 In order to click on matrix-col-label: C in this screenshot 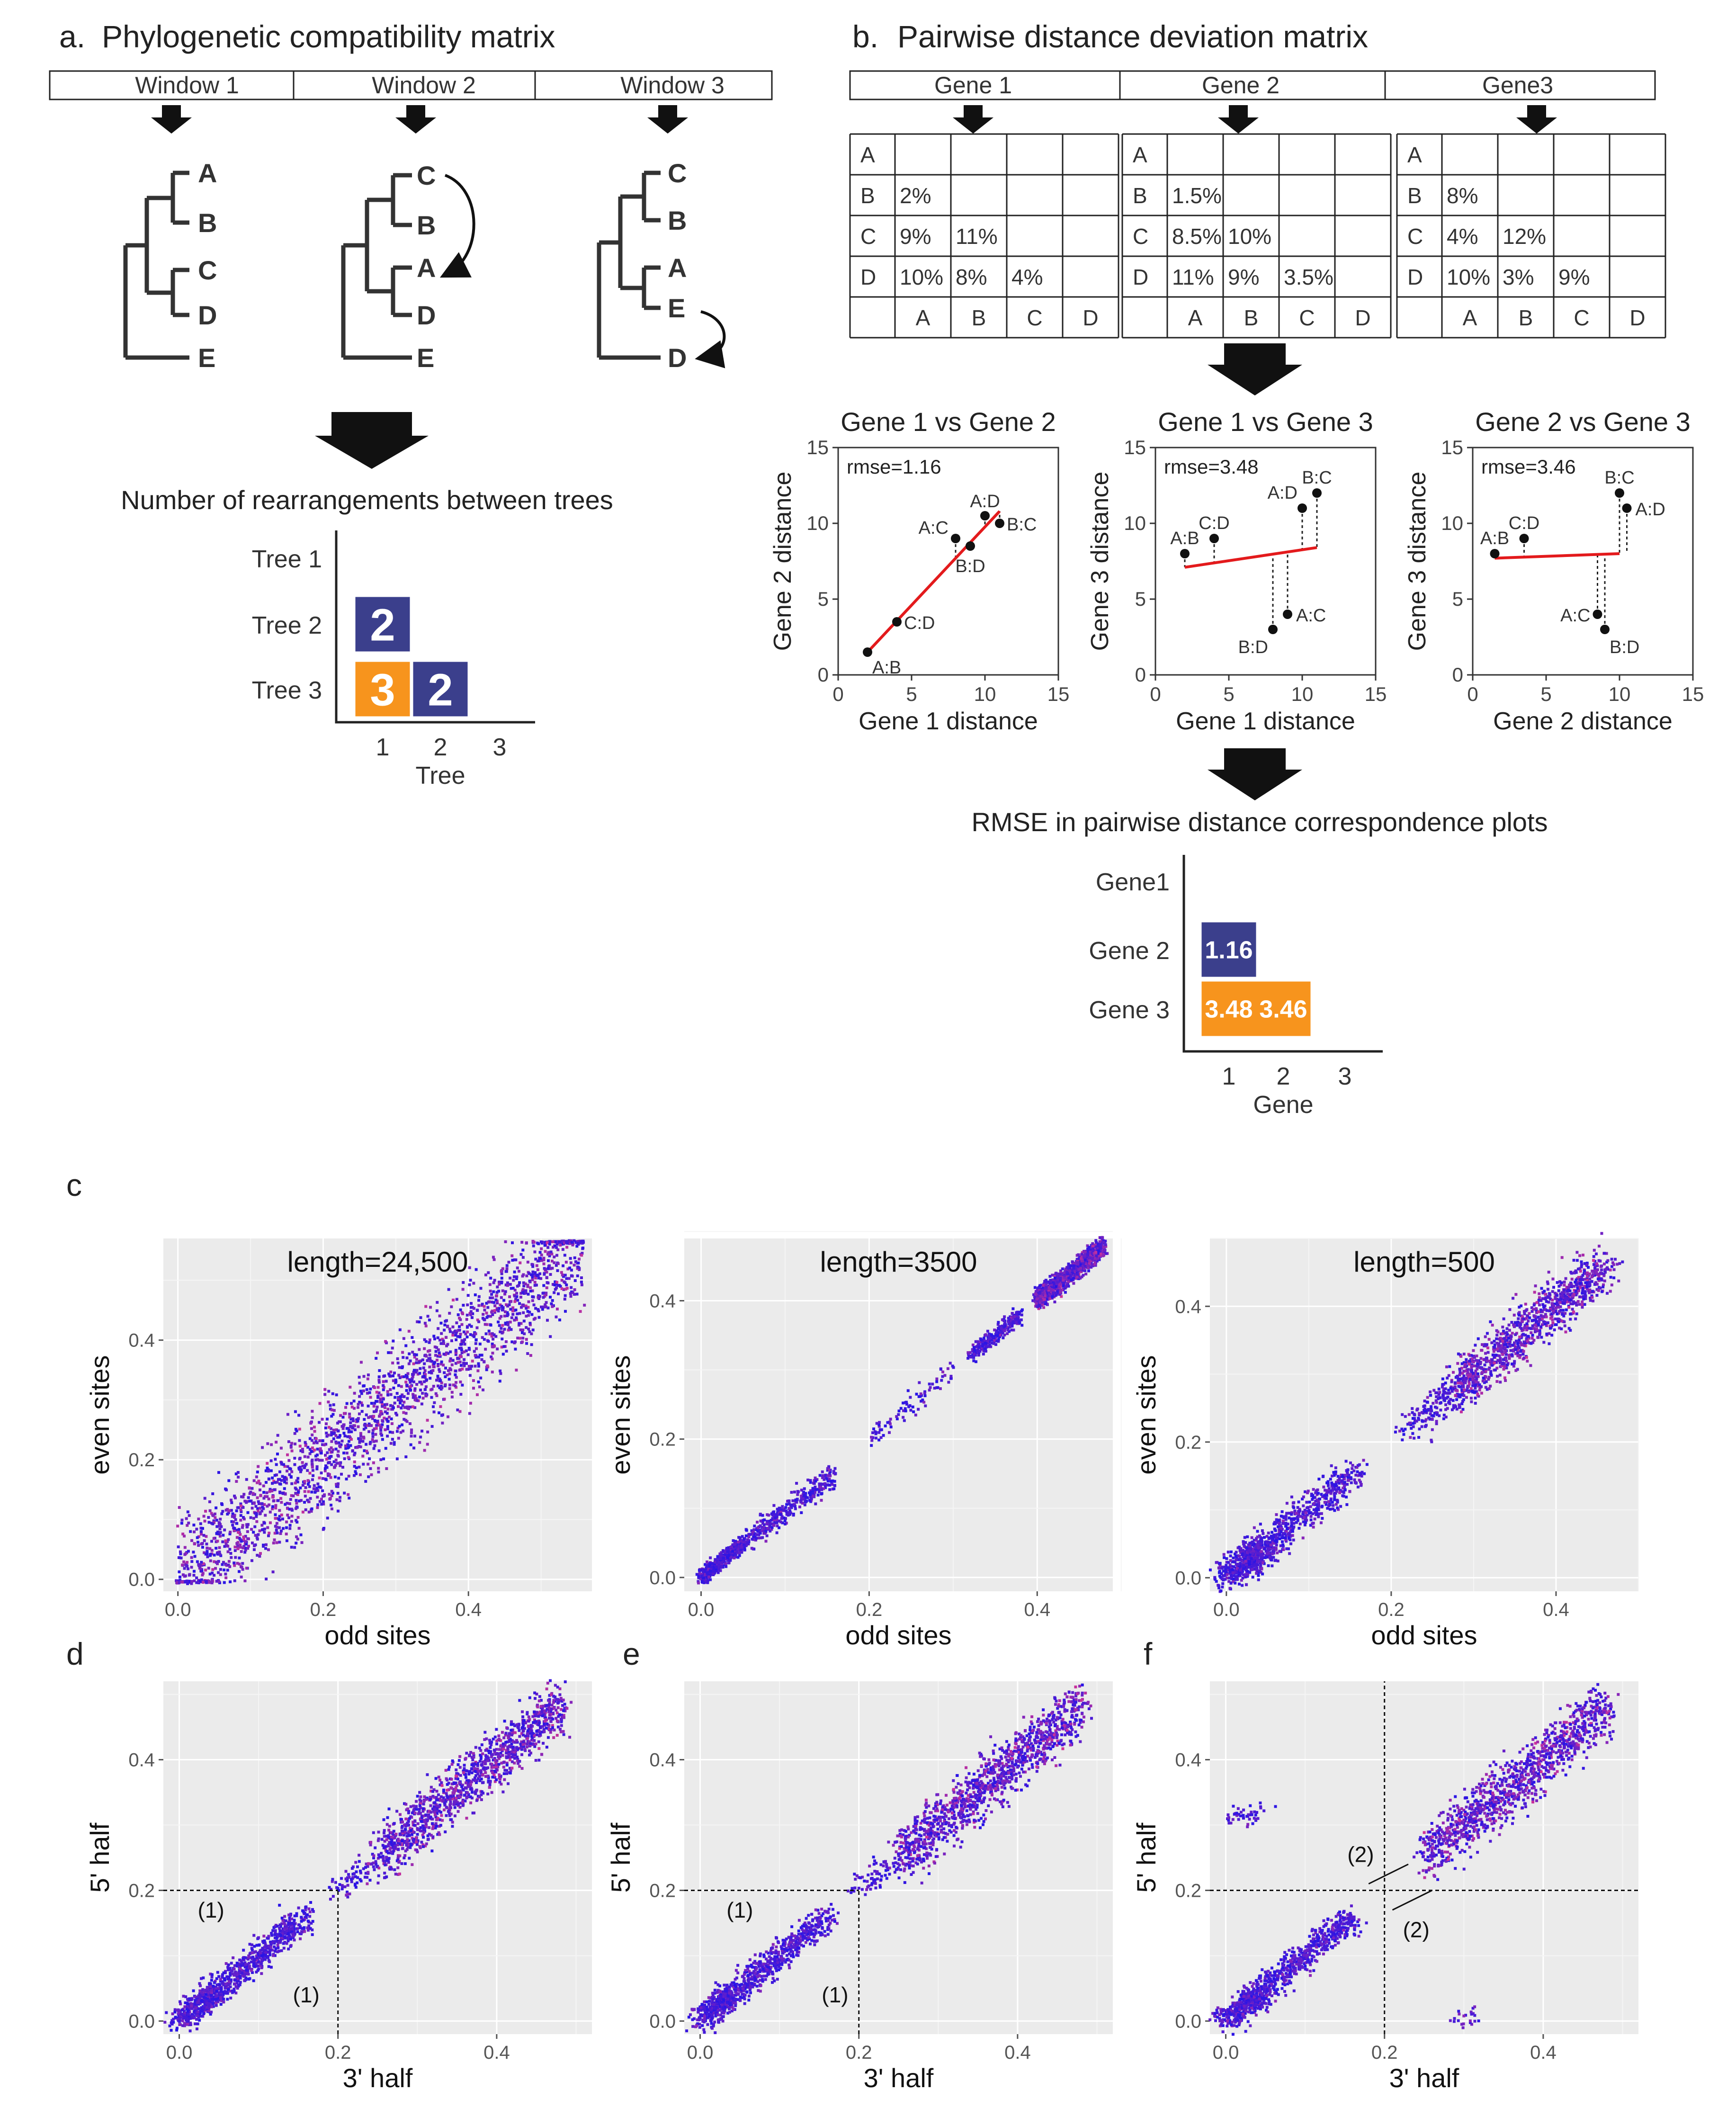, I will do `click(1307, 317)`.